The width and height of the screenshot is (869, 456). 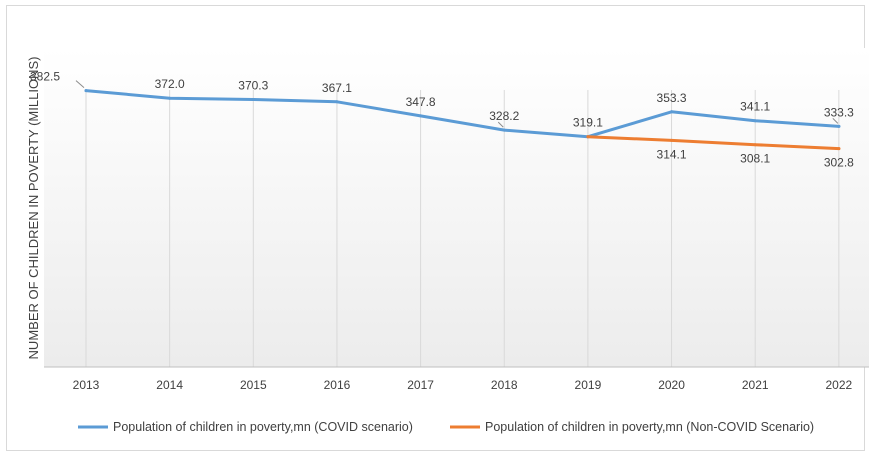 I want to click on x-tick-label-2022: 2022, so click(x=838, y=385).